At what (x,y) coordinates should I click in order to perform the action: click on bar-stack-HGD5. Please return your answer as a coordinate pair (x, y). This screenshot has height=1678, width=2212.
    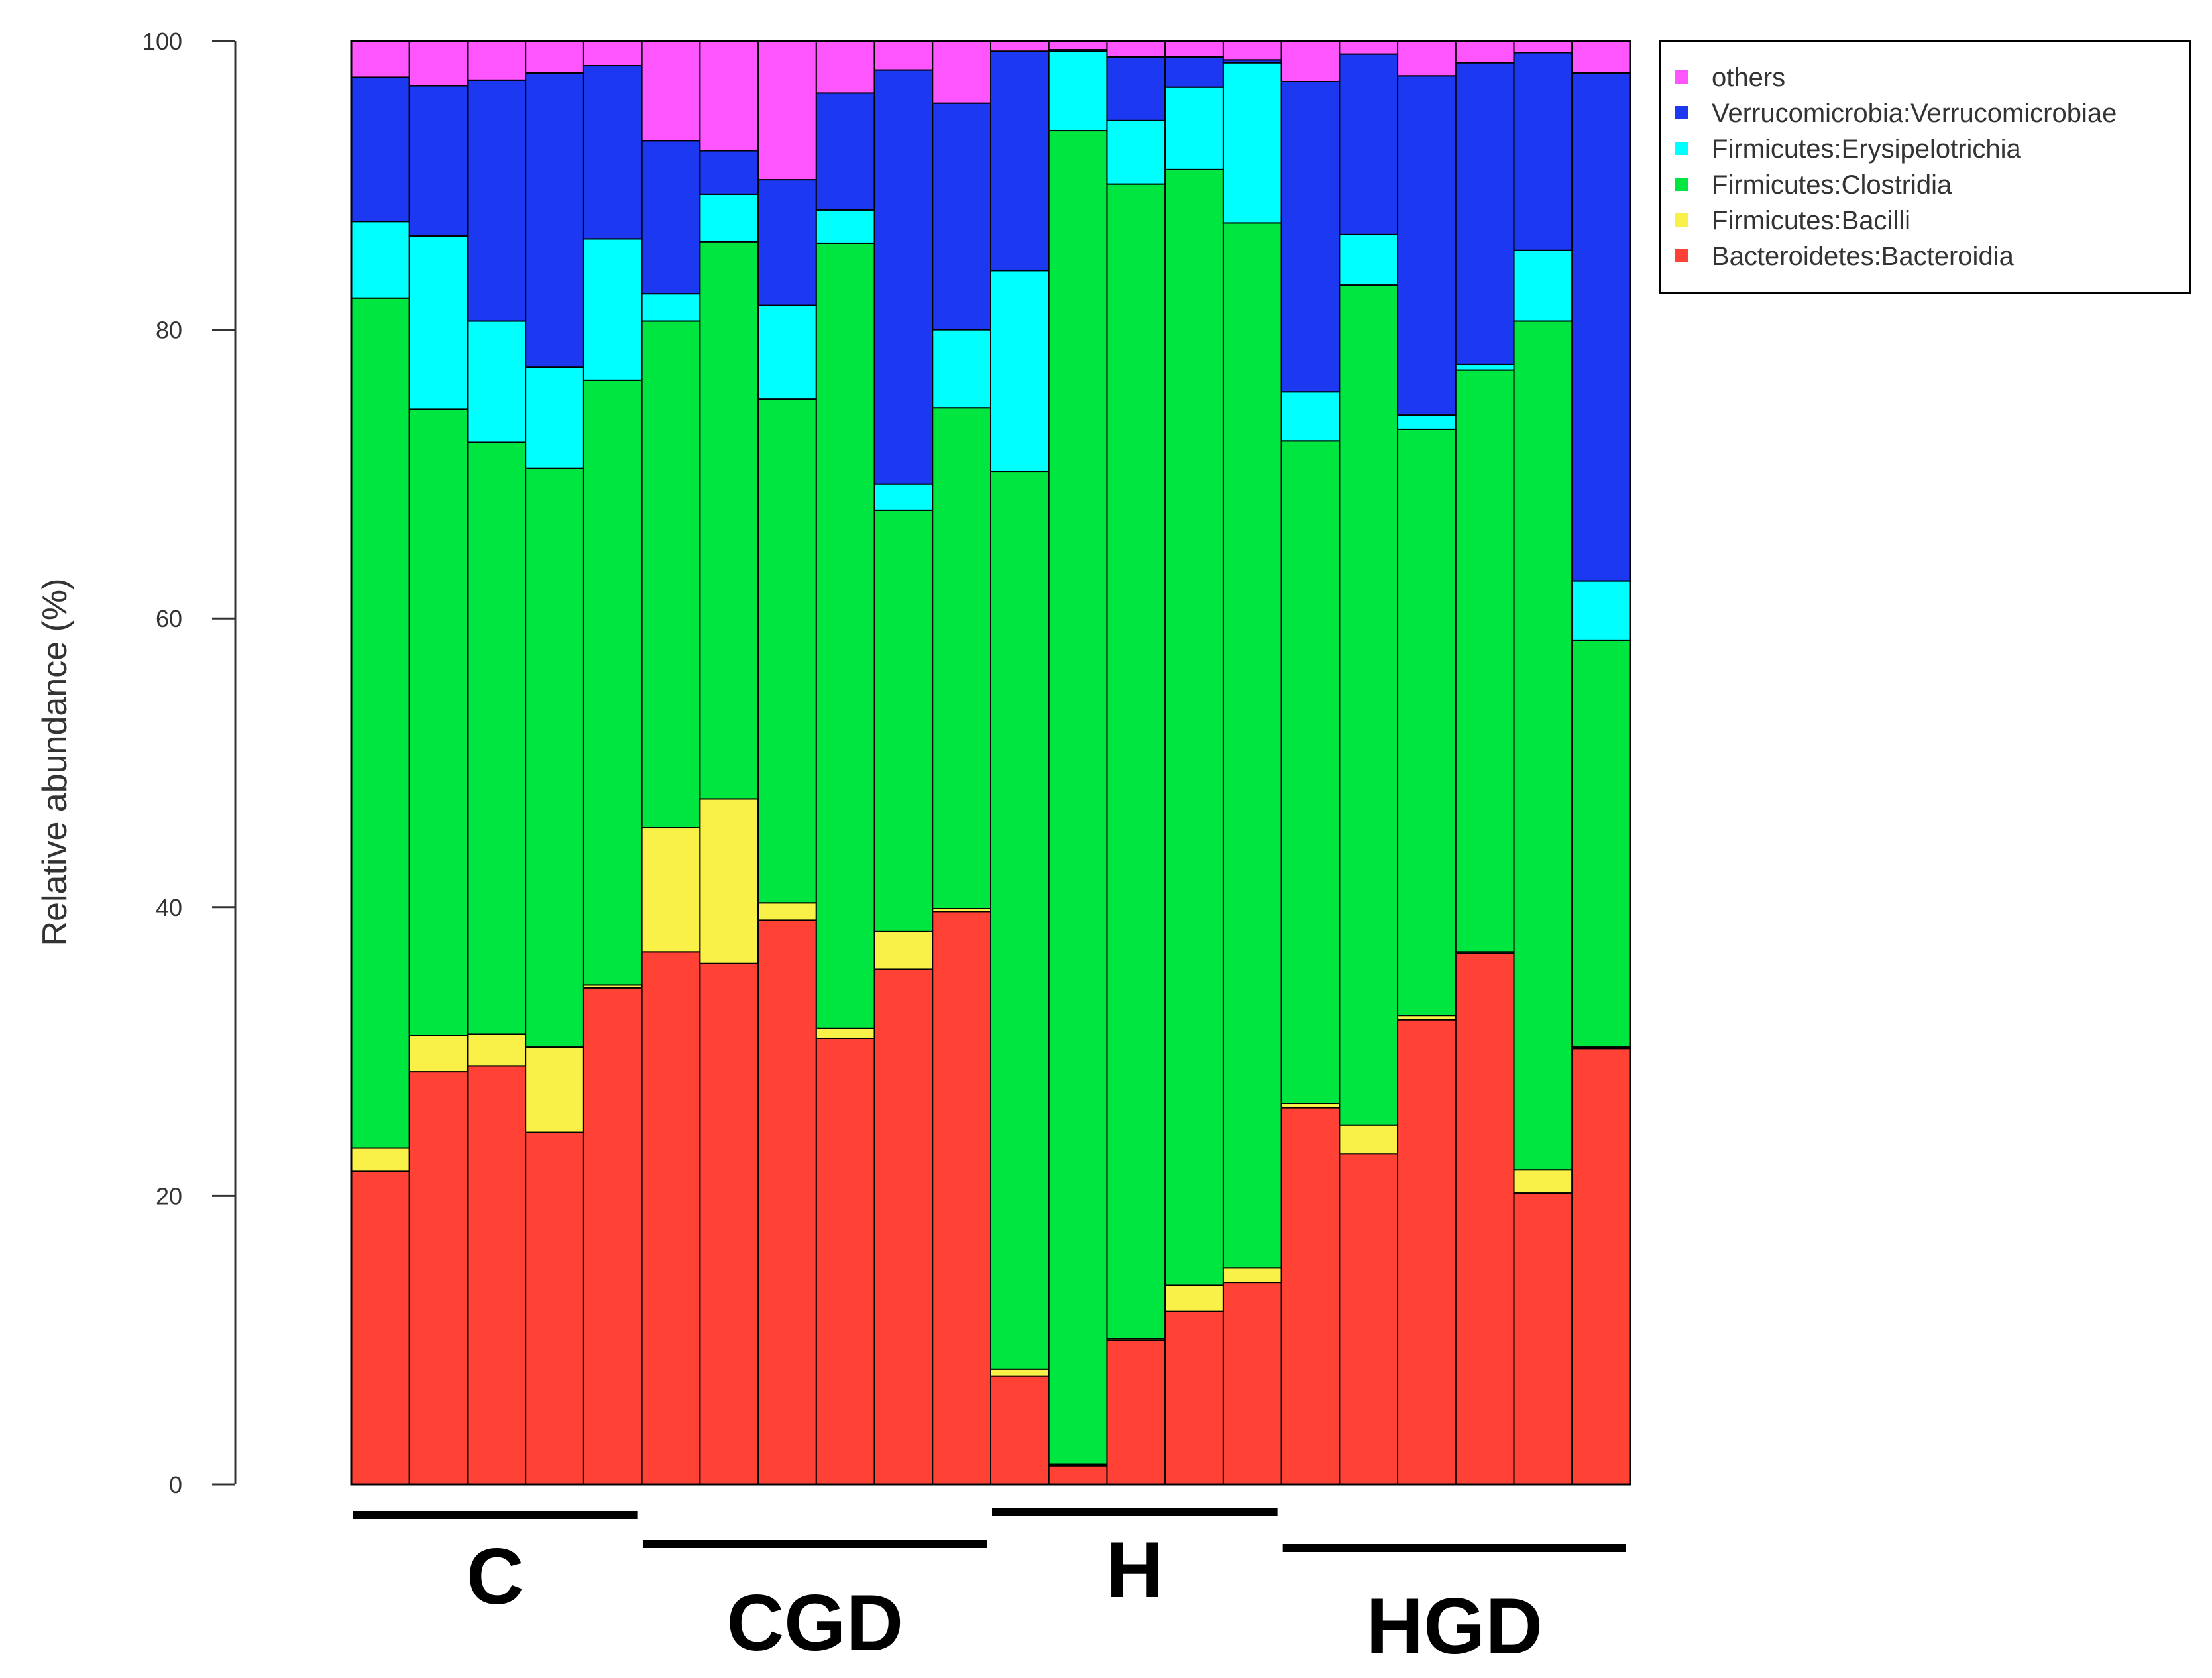
    Looking at the image, I should click on (1543, 762).